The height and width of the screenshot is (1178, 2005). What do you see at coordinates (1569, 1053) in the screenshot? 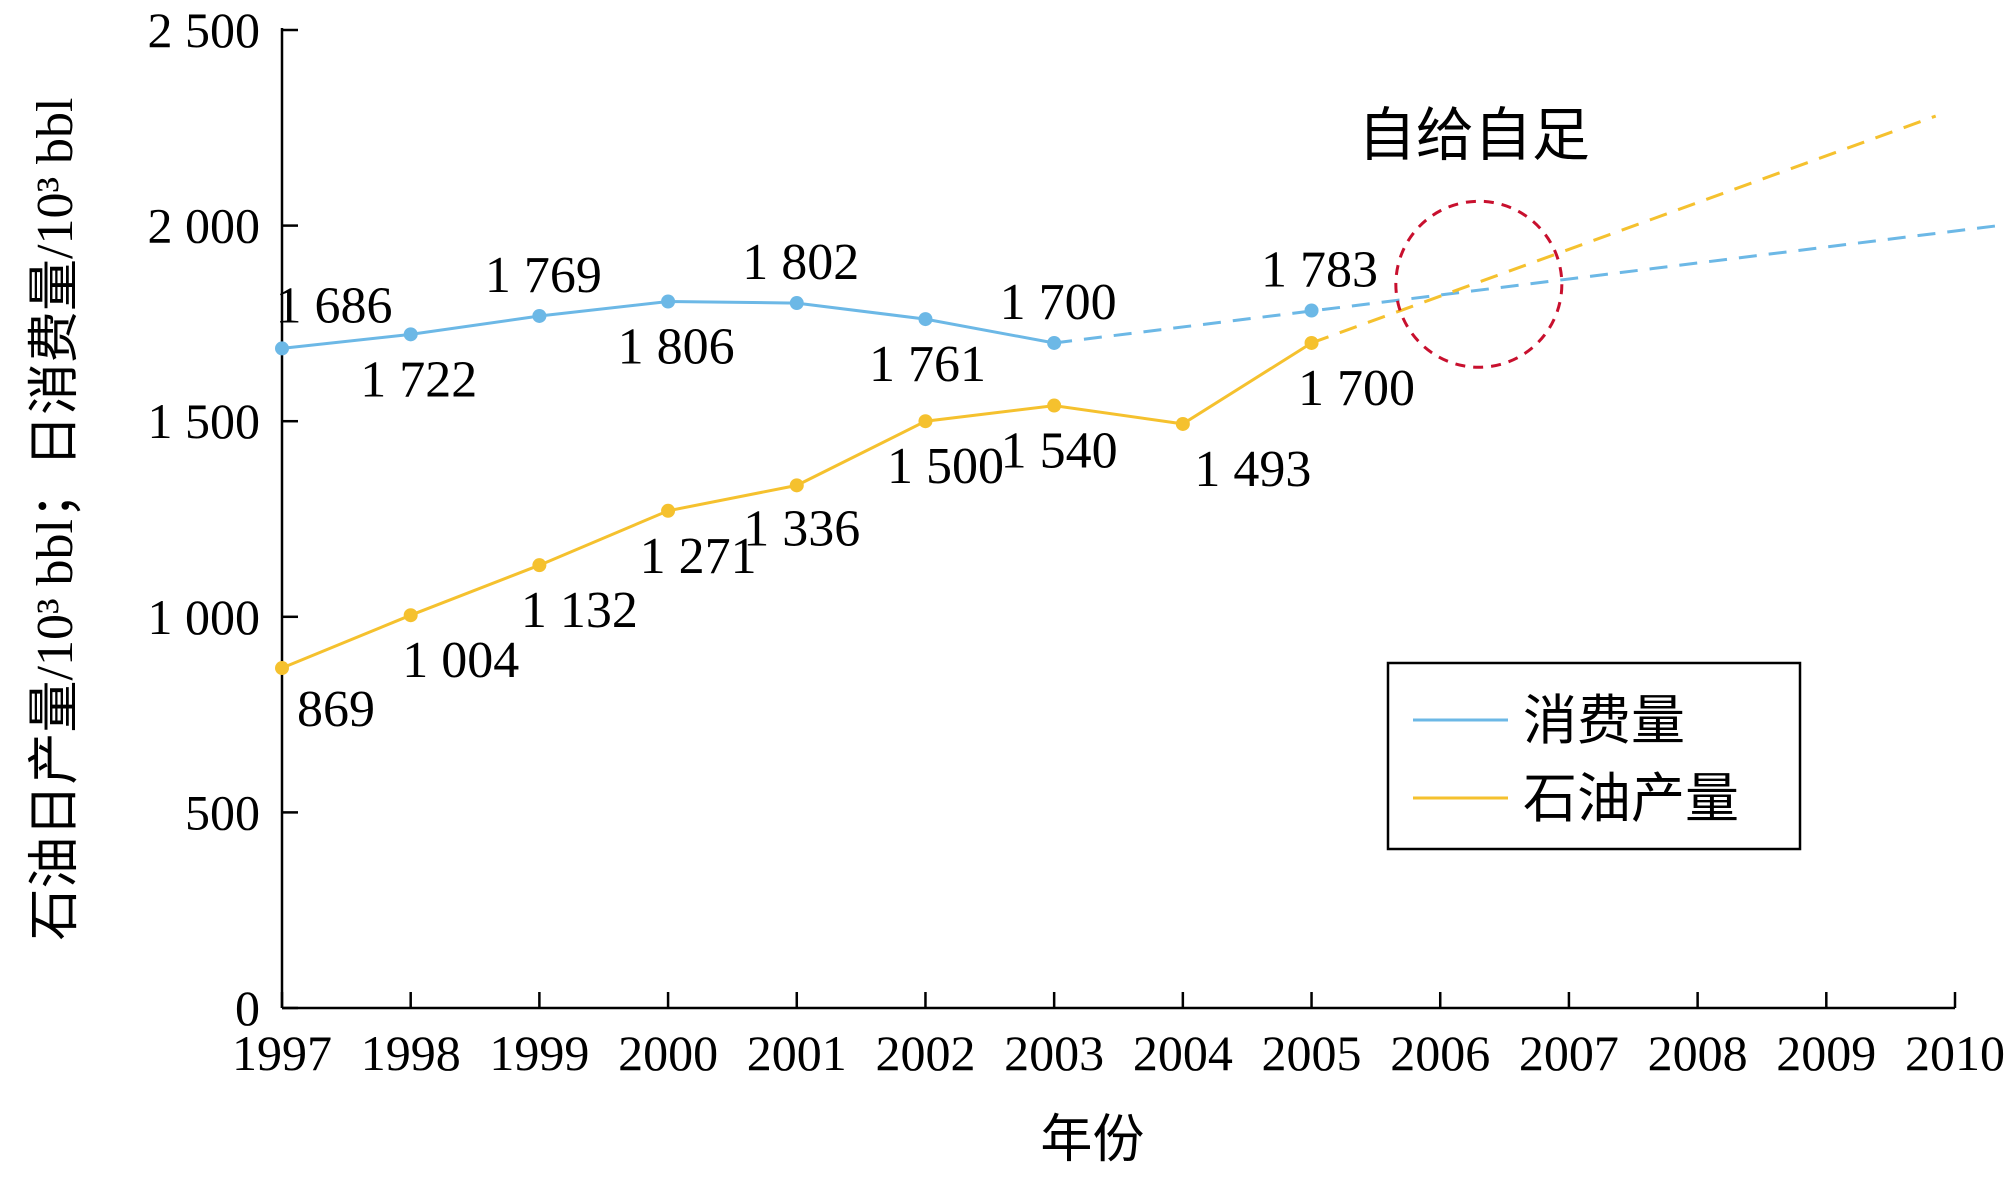
I see `x-tick-label: 2007` at bounding box center [1569, 1053].